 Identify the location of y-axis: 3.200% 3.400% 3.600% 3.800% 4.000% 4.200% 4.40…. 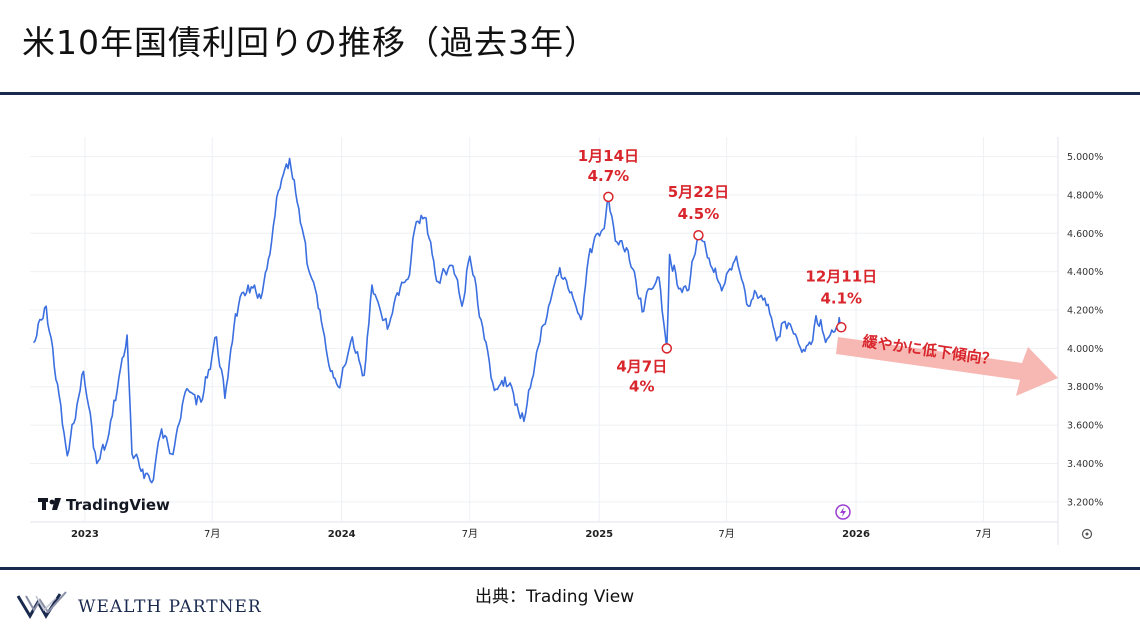
(1080, 341).